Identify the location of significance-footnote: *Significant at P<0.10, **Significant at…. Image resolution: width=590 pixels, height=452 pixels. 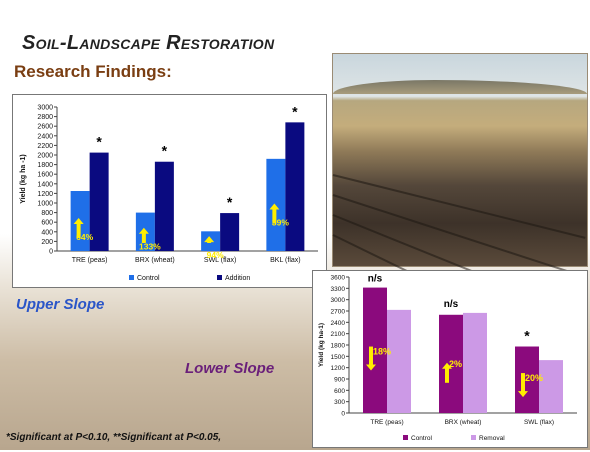
(114, 437).